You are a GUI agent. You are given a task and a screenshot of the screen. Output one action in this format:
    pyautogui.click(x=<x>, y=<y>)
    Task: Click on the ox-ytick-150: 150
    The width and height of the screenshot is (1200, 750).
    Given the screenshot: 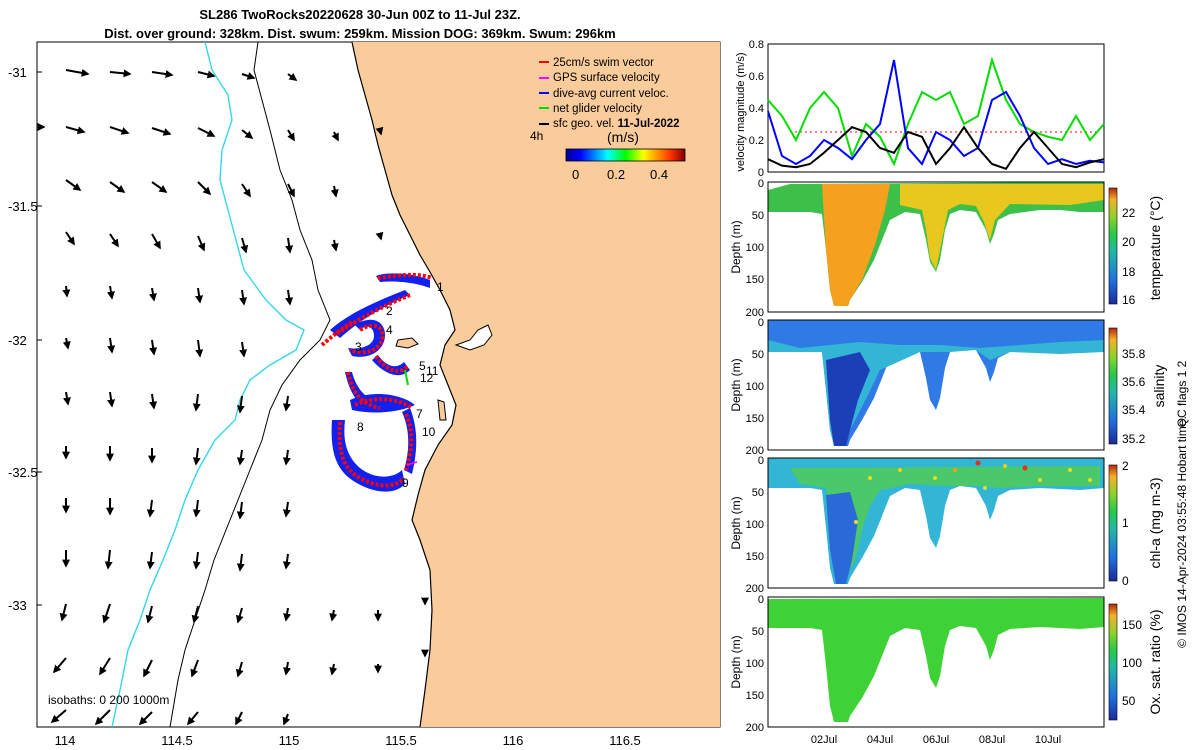 What is the action you would take?
    pyautogui.click(x=755, y=696)
    